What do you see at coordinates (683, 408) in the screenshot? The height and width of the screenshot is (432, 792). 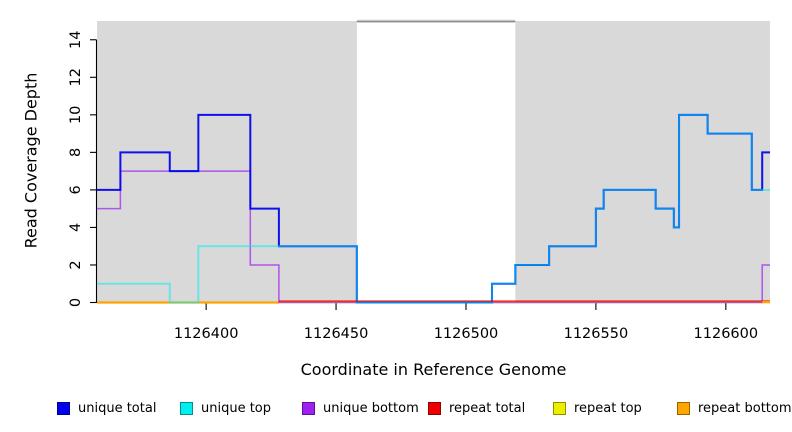 I see `legend-swatch-repeat-bottom` at bounding box center [683, 408].